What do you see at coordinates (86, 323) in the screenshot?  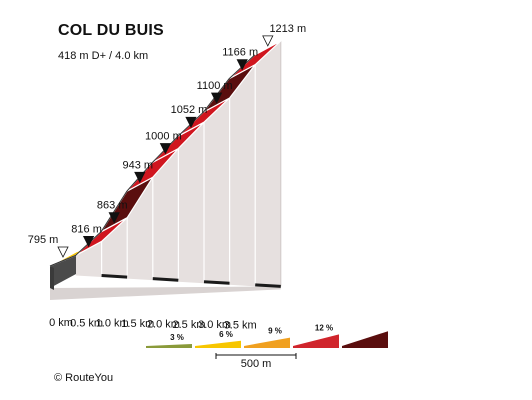 I see `distance-tick-label: 0.5 km` at bounding box center [86, 323].